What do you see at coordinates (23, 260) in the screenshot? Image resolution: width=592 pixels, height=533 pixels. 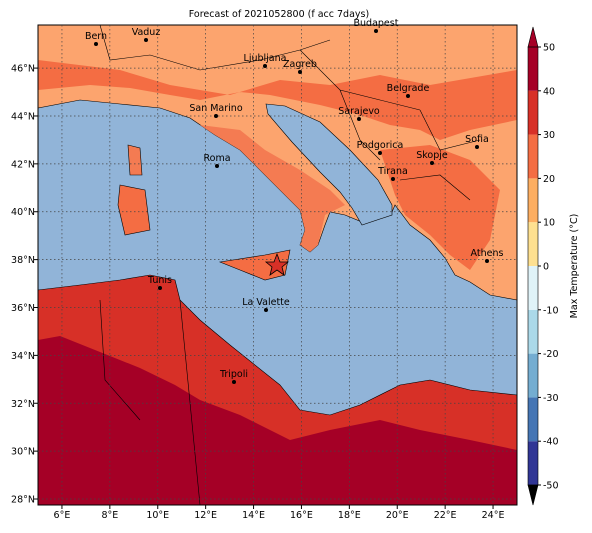 I see `y-tick-label: 38°N` at bounding box center [23, 260].